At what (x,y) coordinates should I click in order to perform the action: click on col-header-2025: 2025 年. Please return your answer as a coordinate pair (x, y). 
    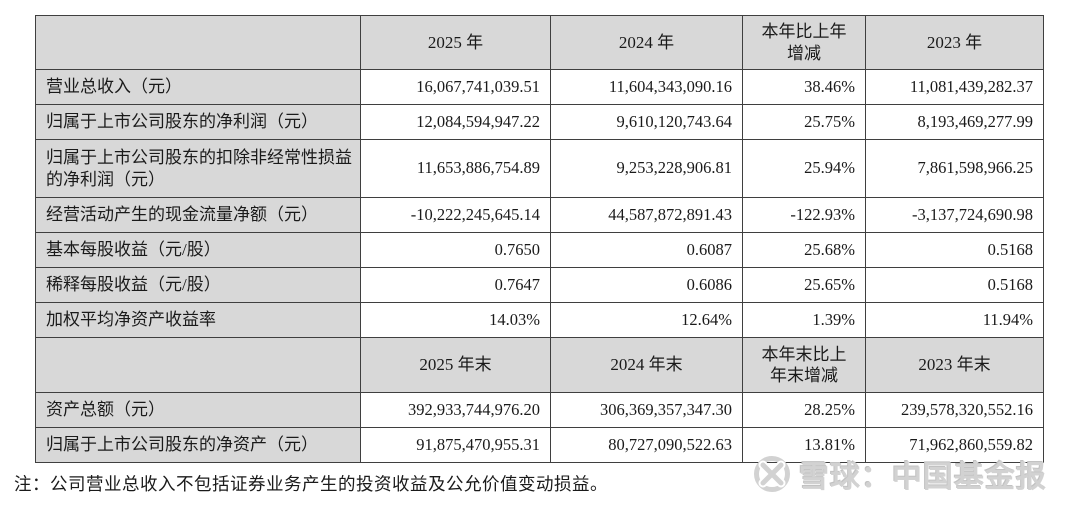
    Looking at the image, I should click on (455, 42).